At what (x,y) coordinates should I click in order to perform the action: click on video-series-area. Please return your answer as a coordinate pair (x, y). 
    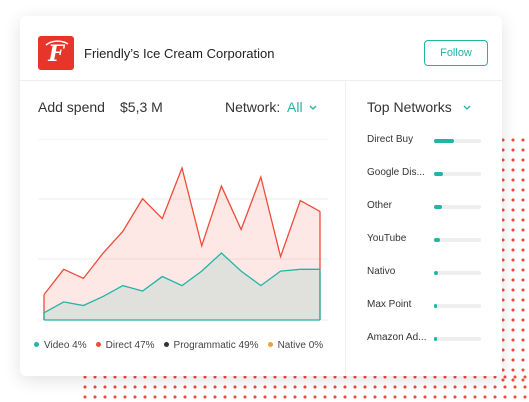
    Looking at the image, I should click on (182, 286).